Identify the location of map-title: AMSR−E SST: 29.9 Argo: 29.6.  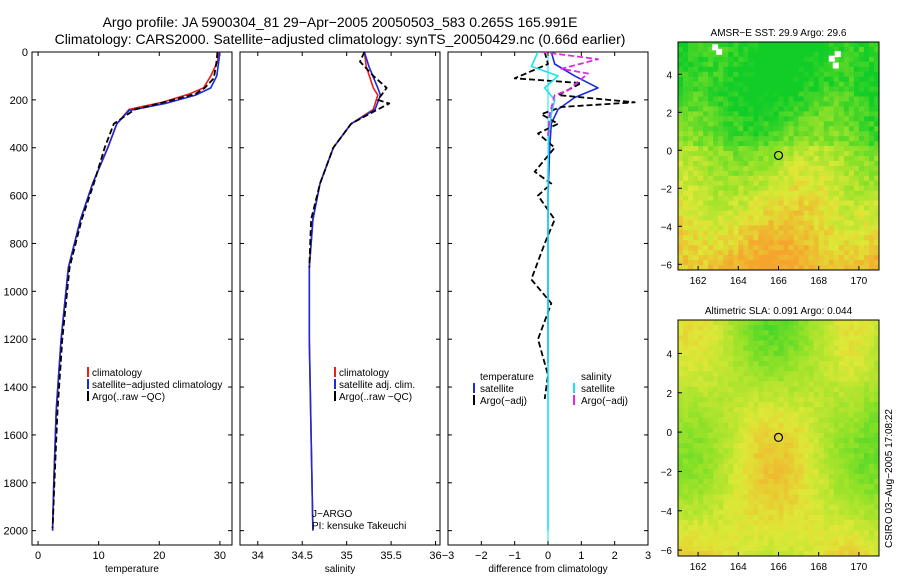
(779, 33).